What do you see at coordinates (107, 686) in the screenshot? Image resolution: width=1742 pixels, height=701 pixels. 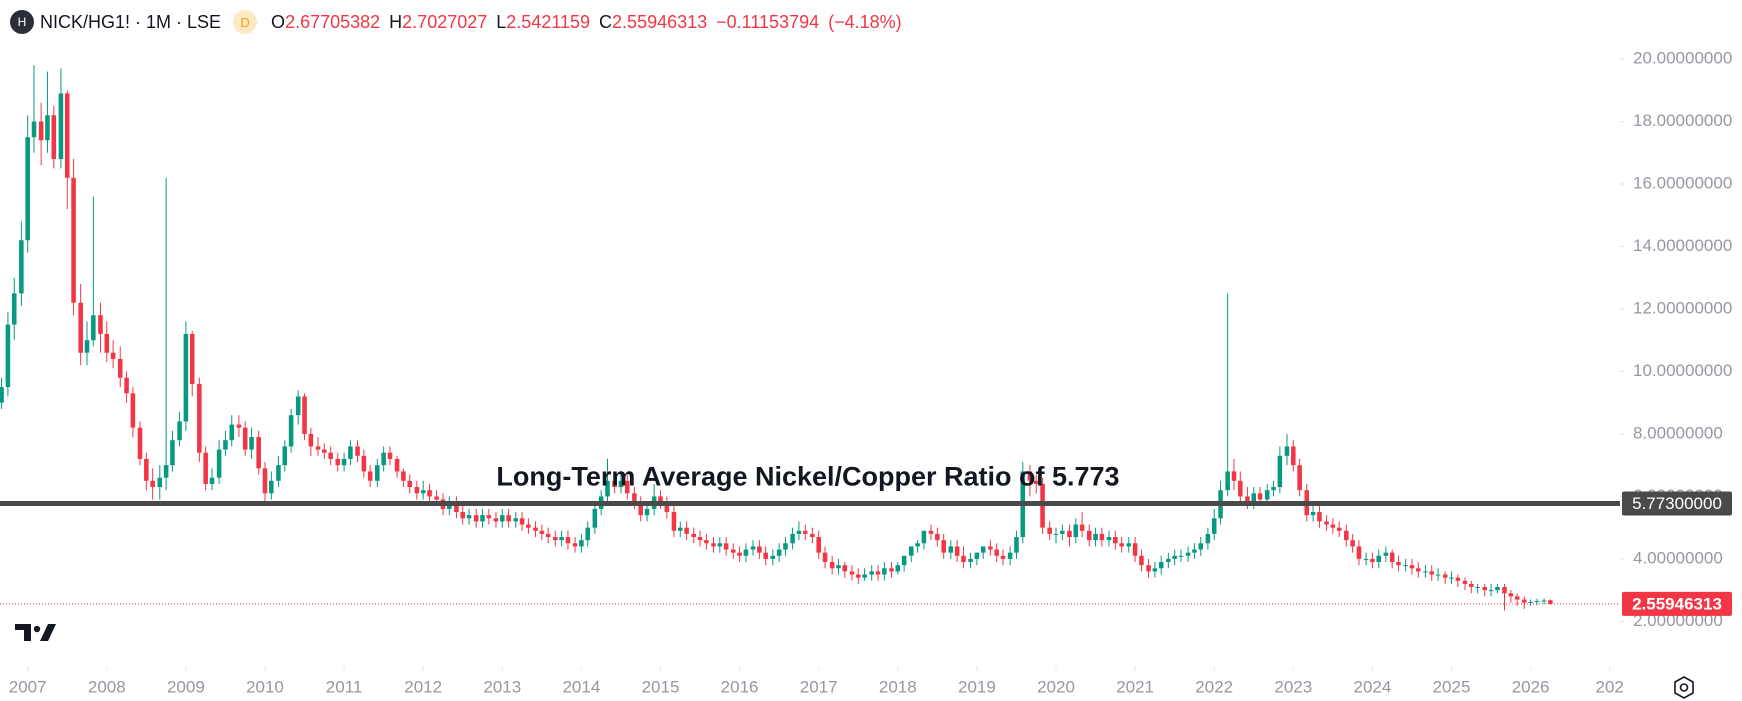 I see `x-tick-label: 2008` at bounding box center [107, 686].